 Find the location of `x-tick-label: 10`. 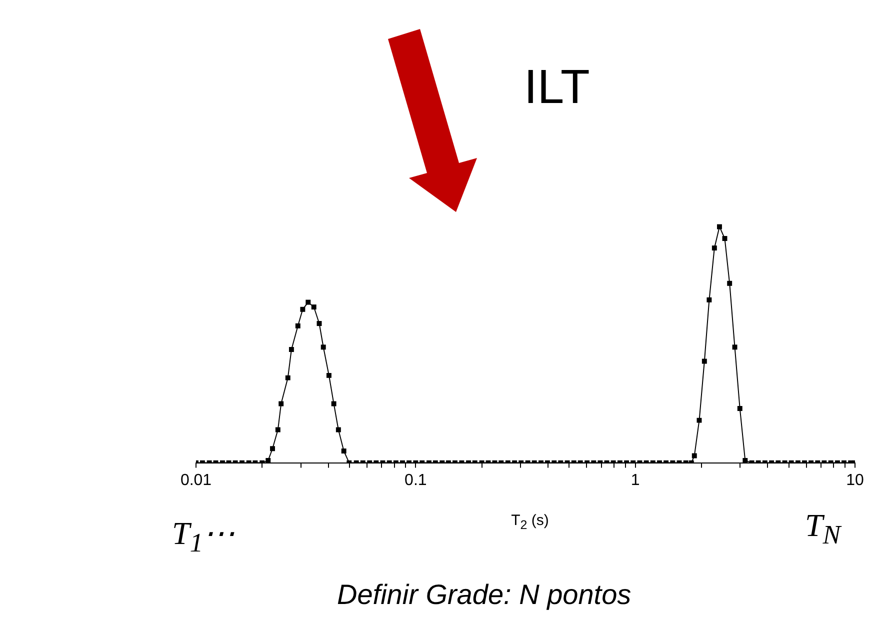

x-tick-label: 10 is located at coordinates (855, 480).